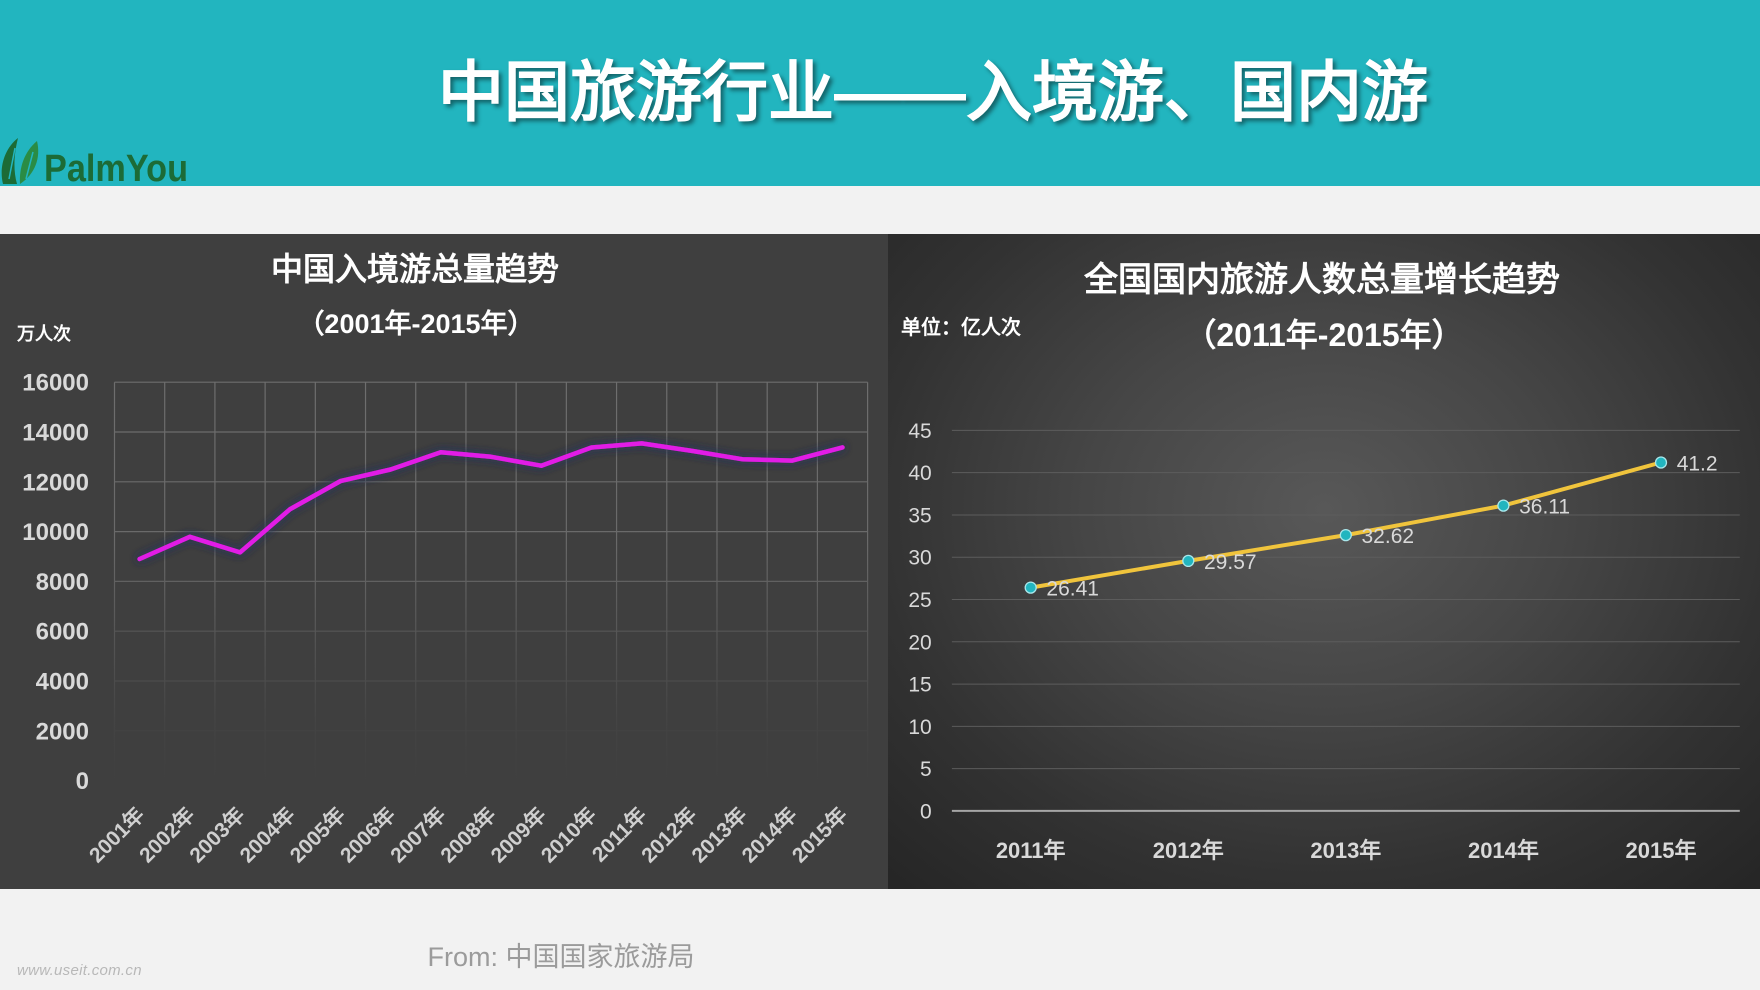 This screenshot has height=990, width=1760. What do you see at coordinates (919, 431) in the screenshot?
I see `y-tick-label: 45` at bounding box center [919, 431].